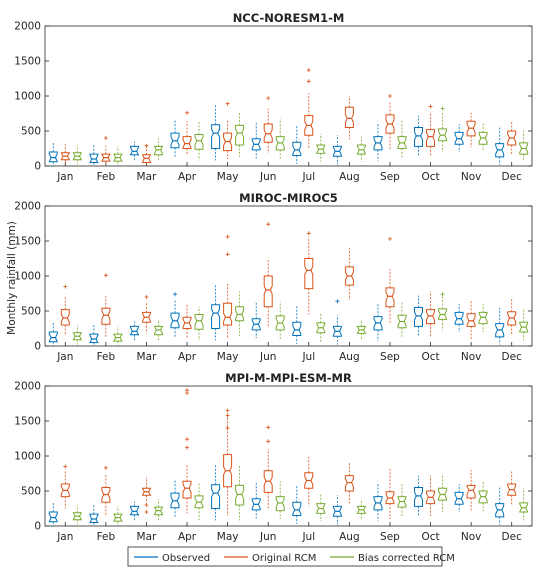  Describe the element at coordinates (288, 378) in the screenshot. I see `panel-title: MPI-M-MPI-ESM-MR` at that location.